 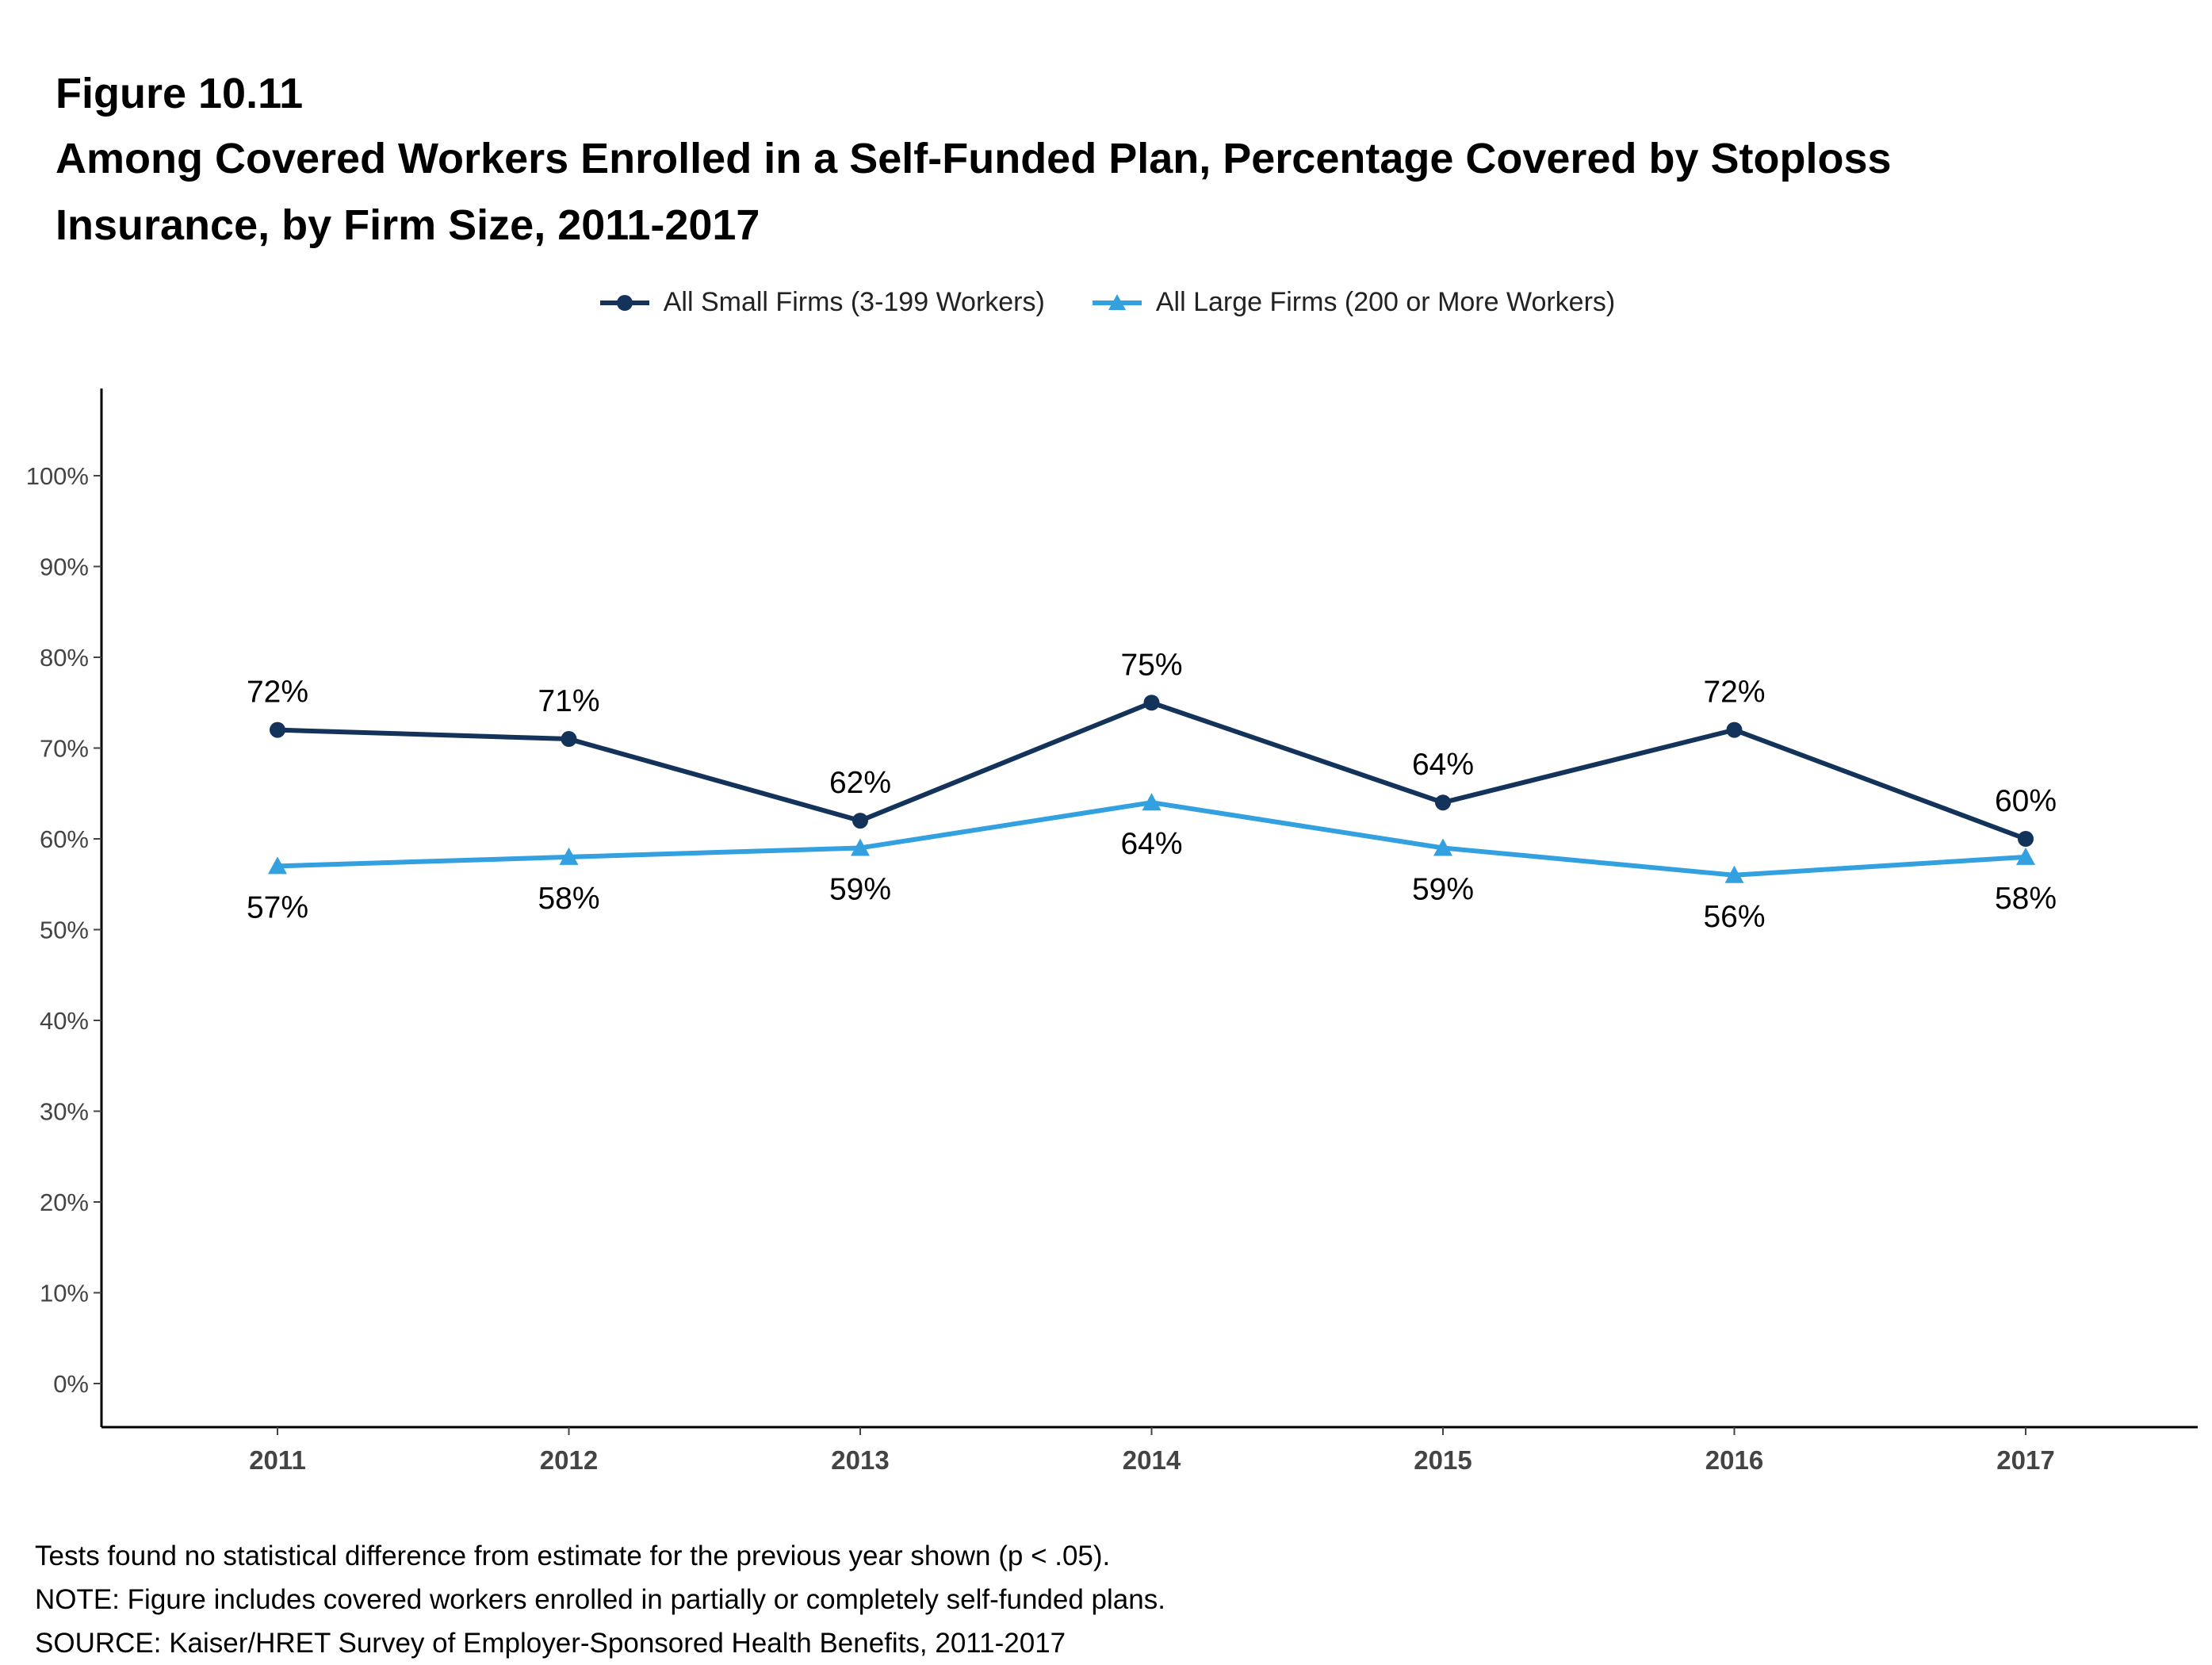 I want to click on x-tick-label: 2015, so click(x=1442, y=1460).